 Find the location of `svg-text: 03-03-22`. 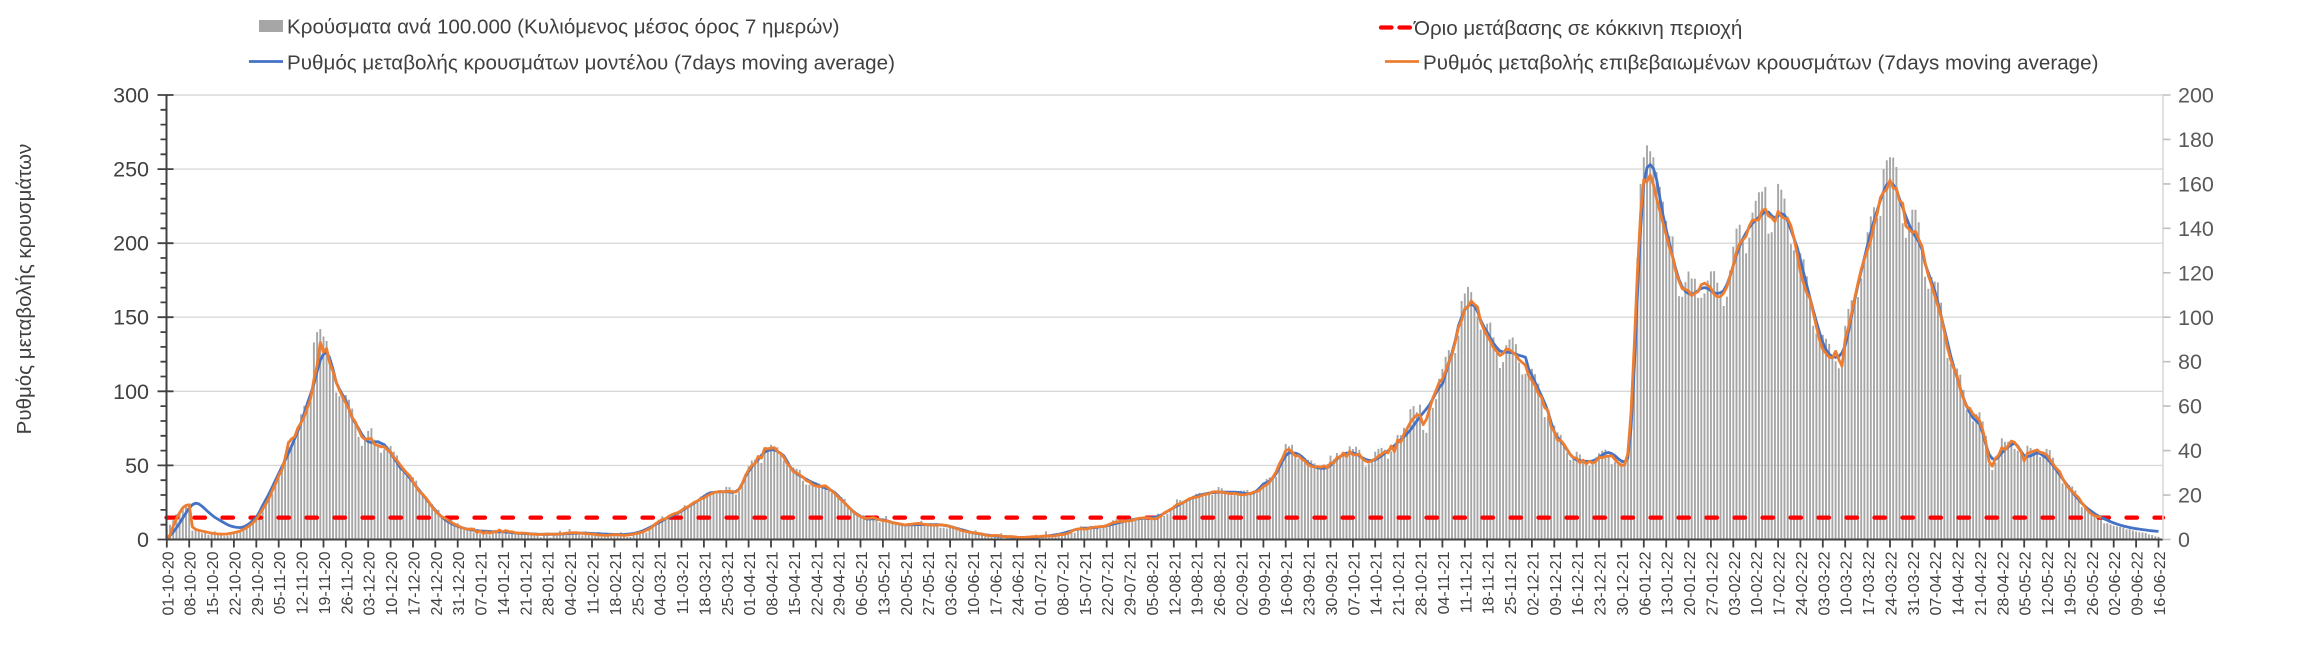

svg-text: 03-03-22 is located at coordinates (1824, 583).